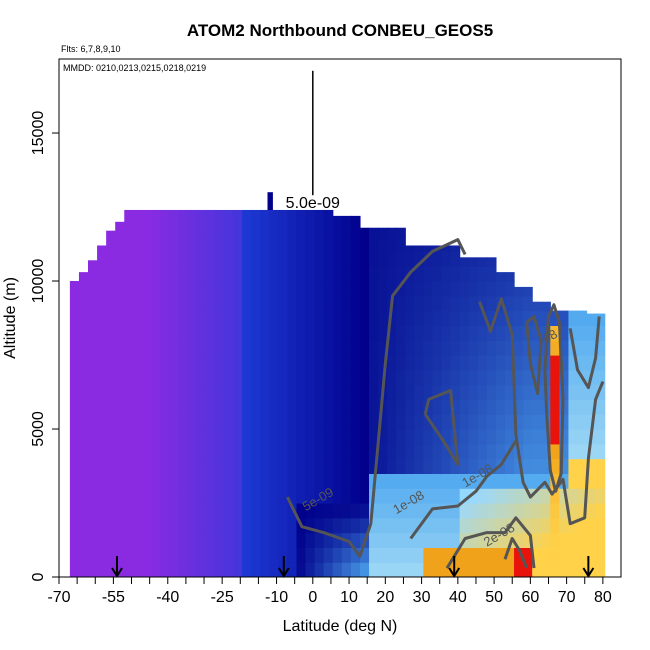 The width and height of the screenshot is (650, 650). What do you see at coordinates (222, 597) in the screenshot?
I see `x-tick-label: -25` at bounding box center [222, 597].